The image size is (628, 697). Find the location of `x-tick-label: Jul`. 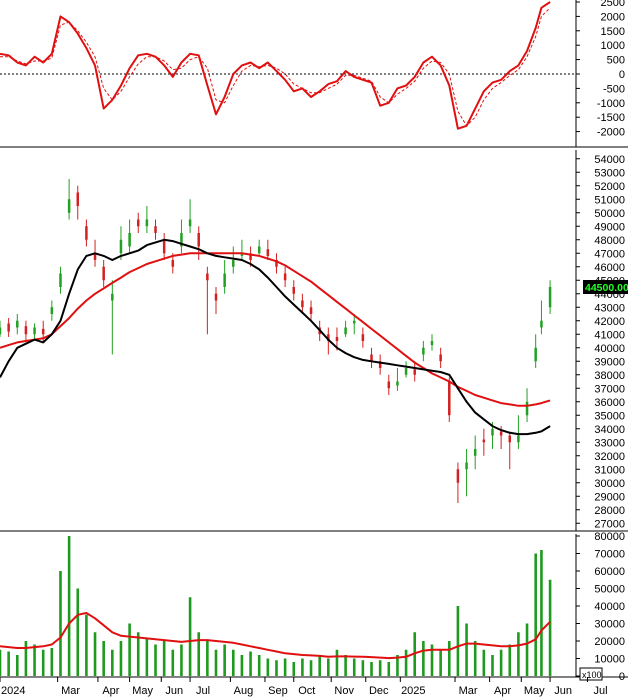

x-tick-label: Jul is located at coordinates (600, 691).